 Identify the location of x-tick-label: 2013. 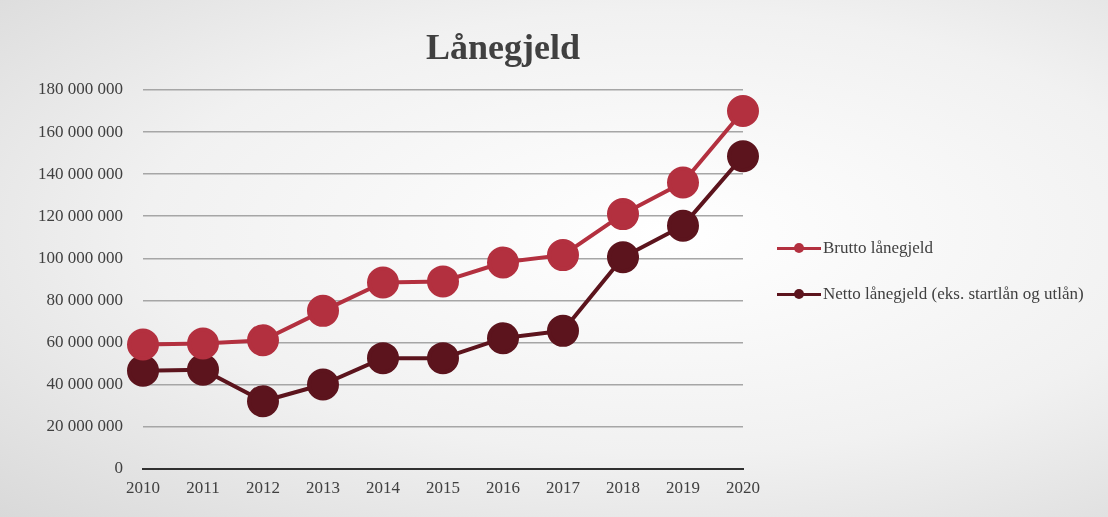
(323, 488).